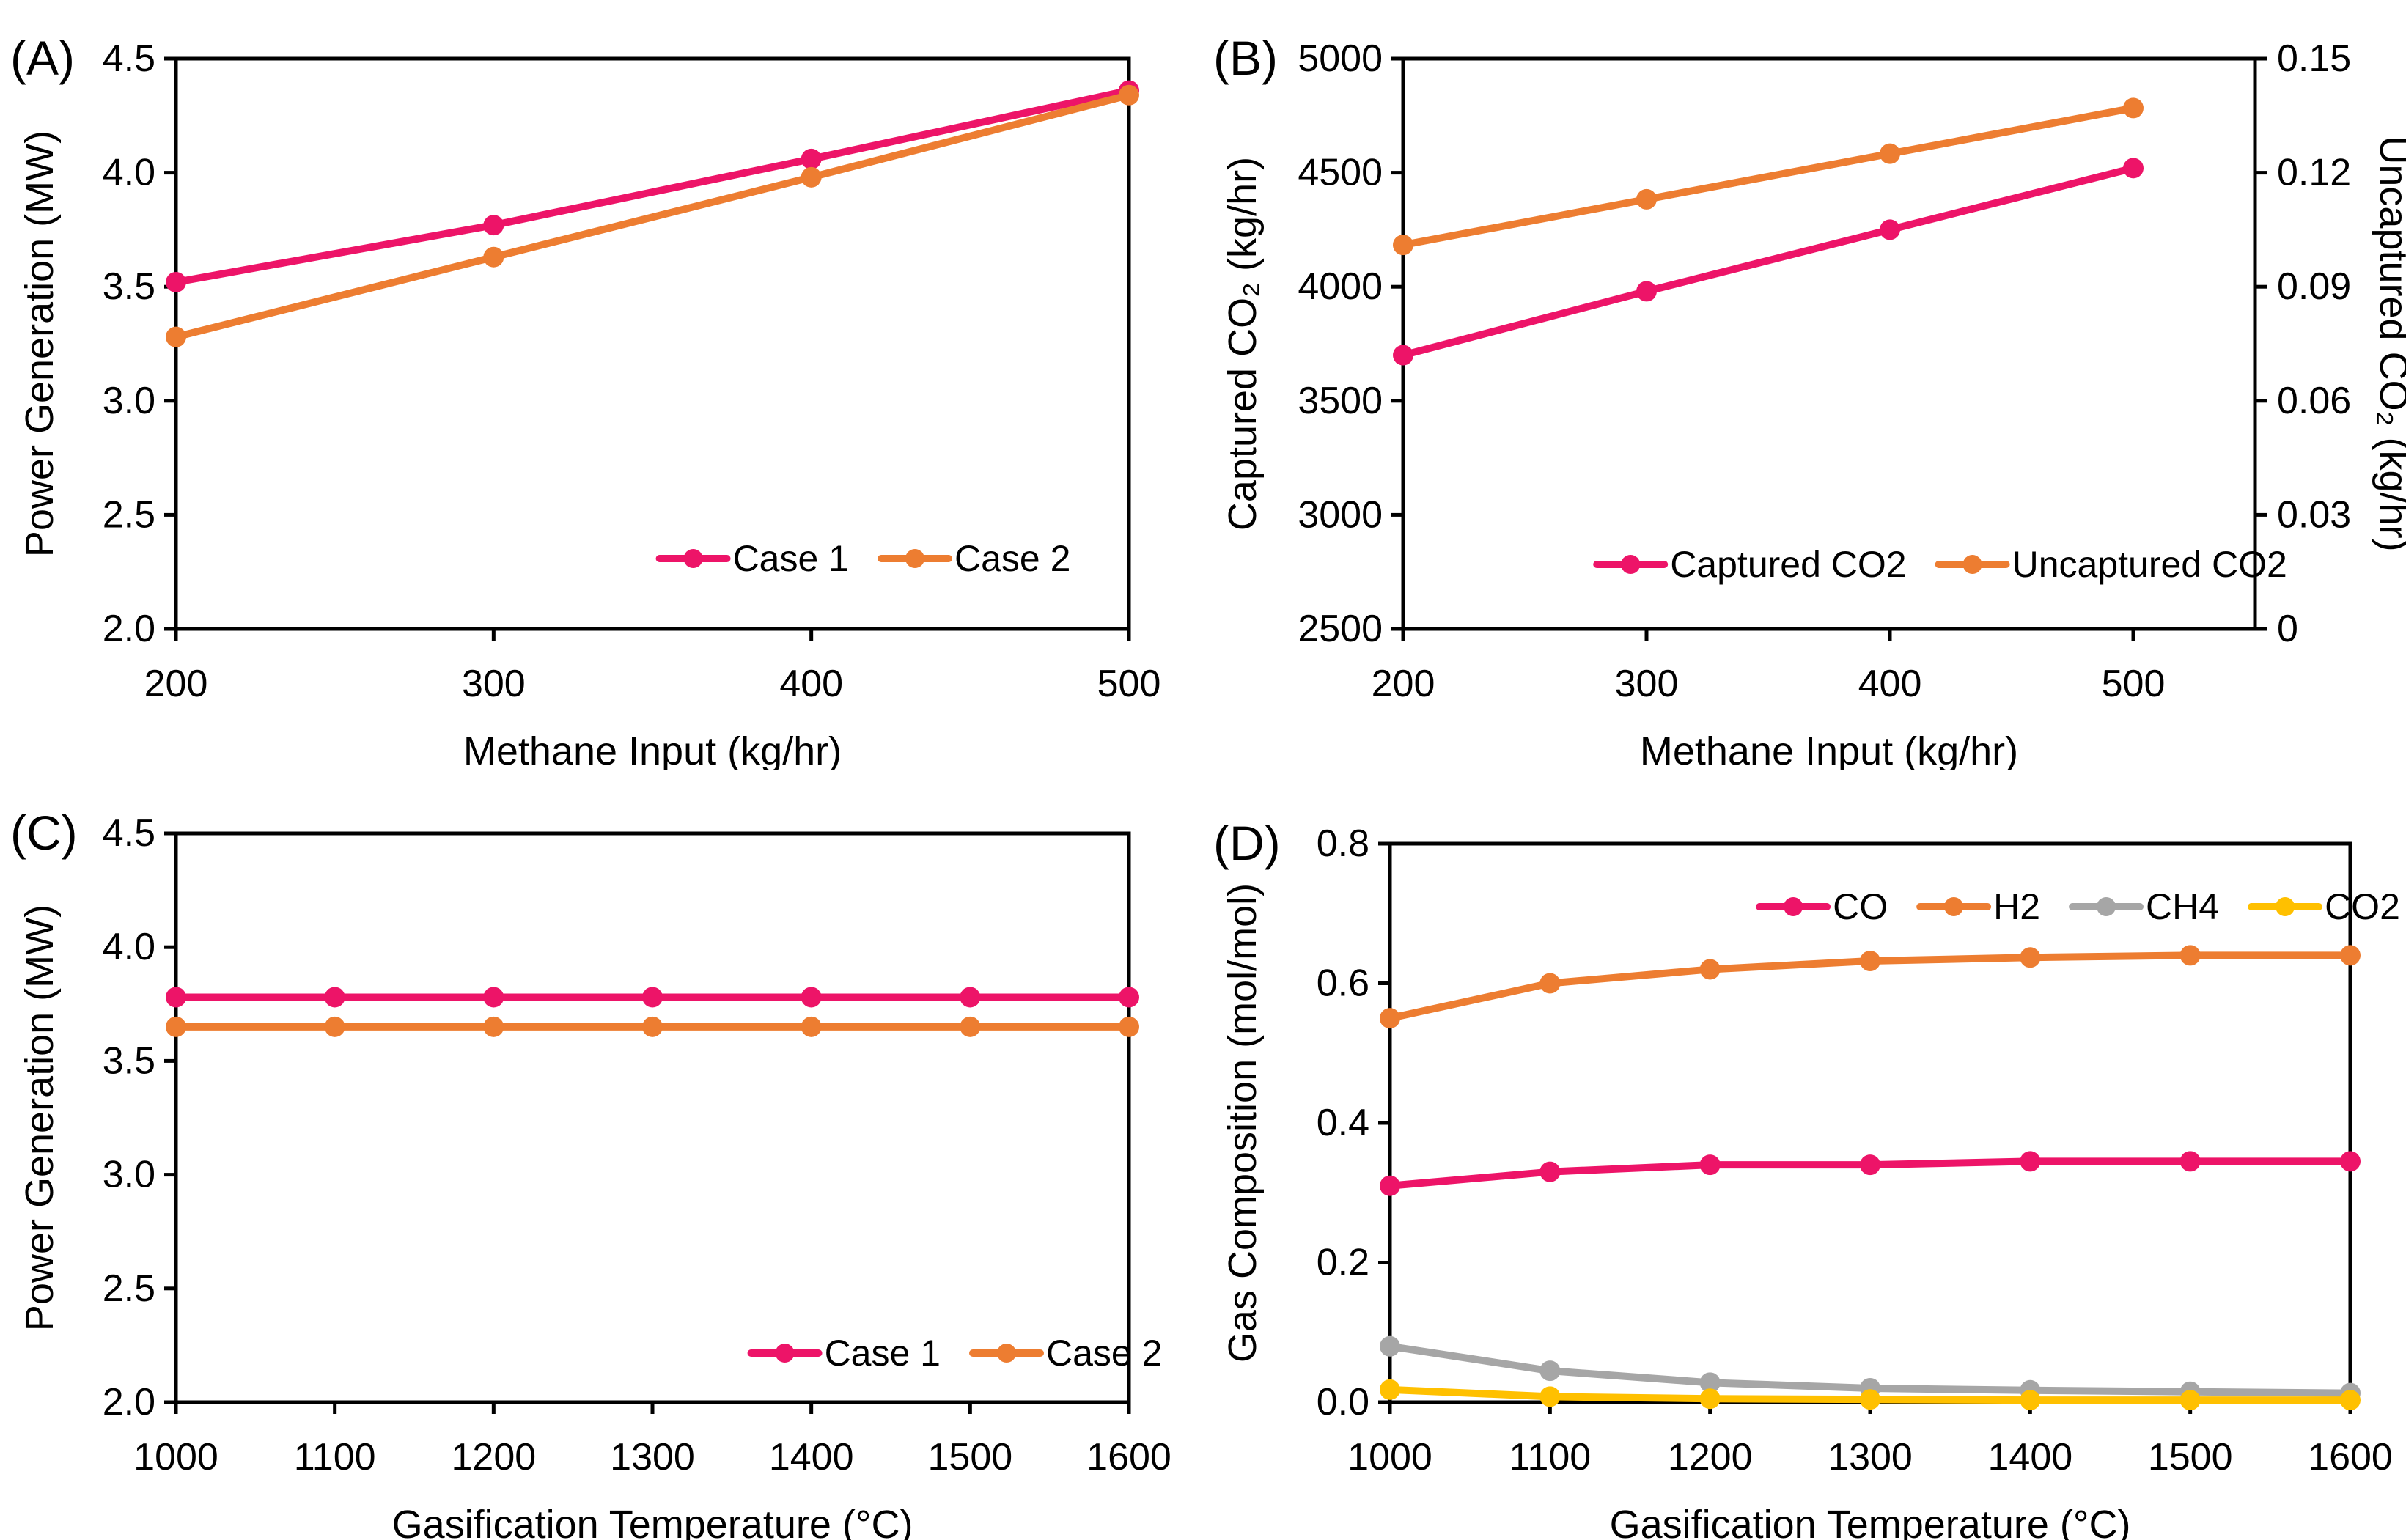  What do you see at coordinates (1343, 1123) in the screenshot?
I see `y-tick-label: 0.4` at bounding box center [1343, 1123].